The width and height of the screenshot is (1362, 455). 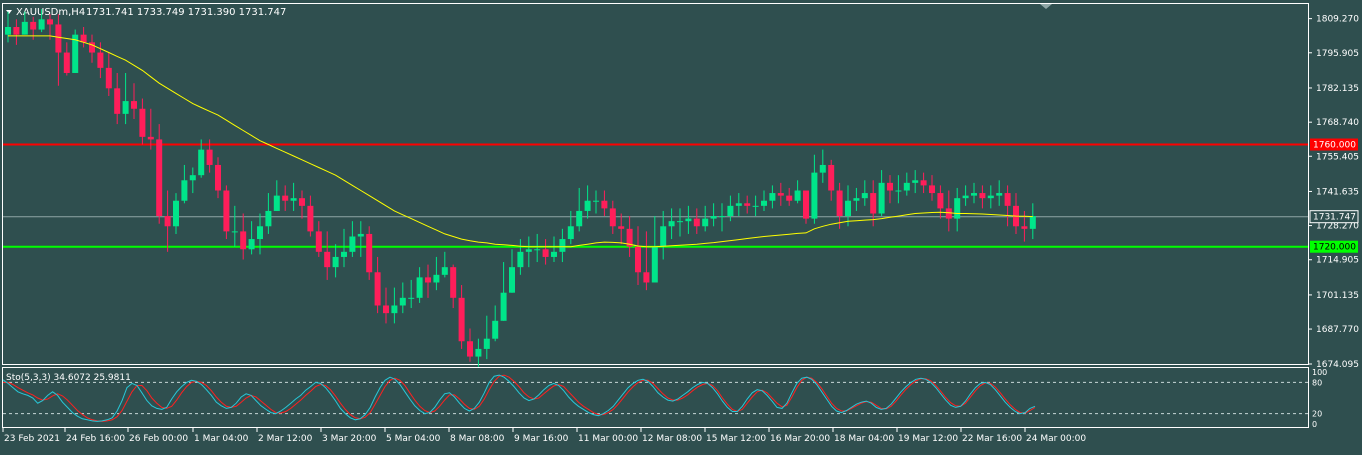 What do you see at coordinates (541, 439) in the screenshot?
I see `time-tick-label: 9 Mar 16:00` at bounding box center [541, 439].